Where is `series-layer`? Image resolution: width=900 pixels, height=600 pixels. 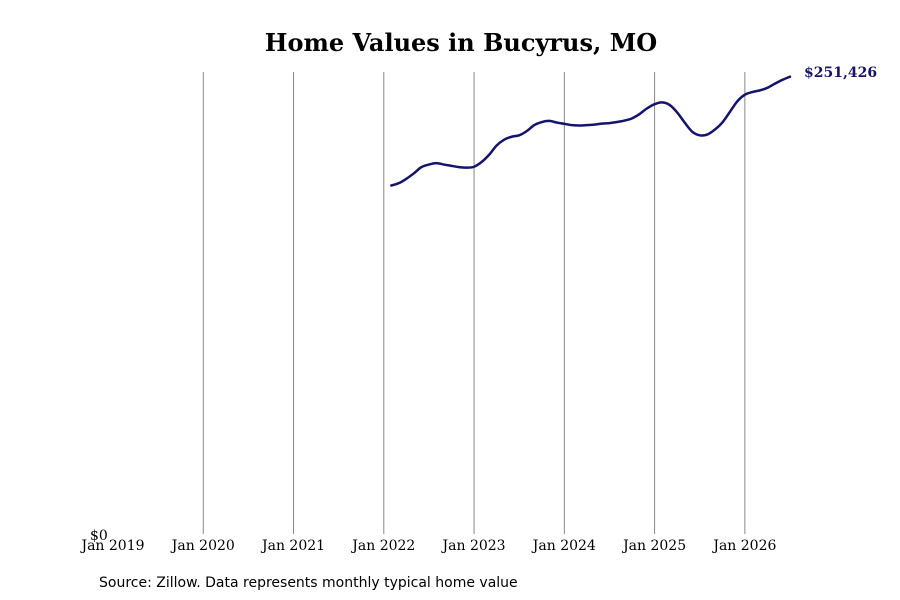 series-layer is located at coordinates (591, 131).